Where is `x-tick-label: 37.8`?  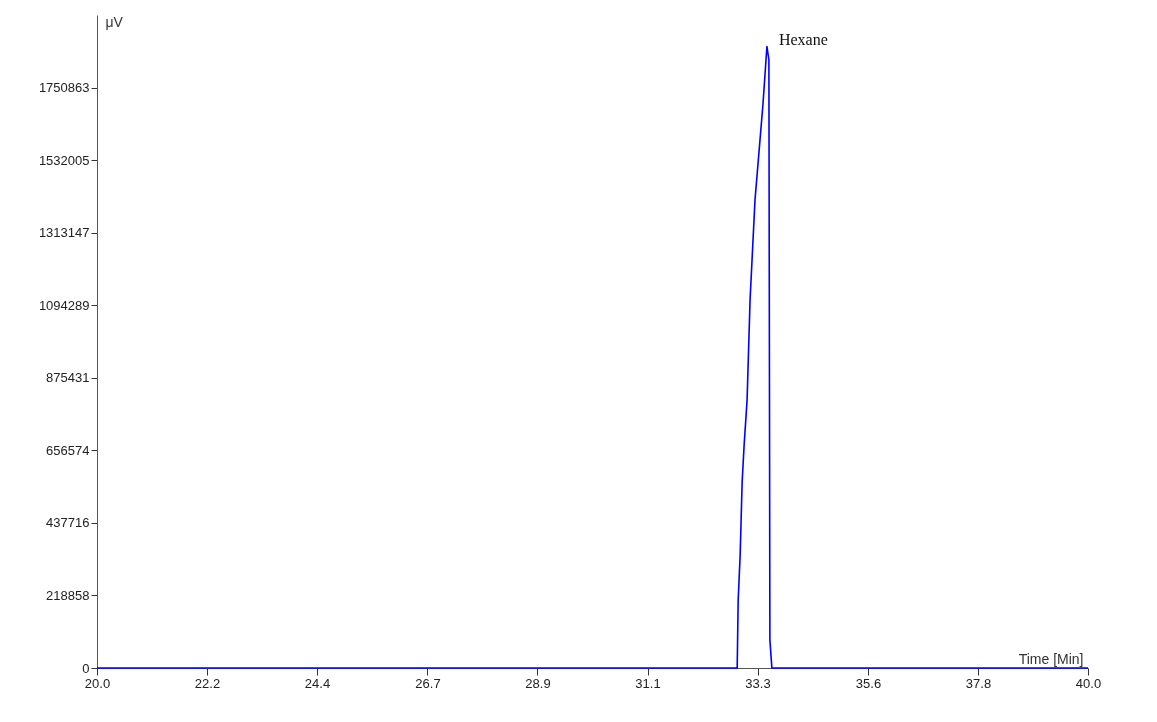 x-tick-label: 37.8 is located at coordinates (978, 683).